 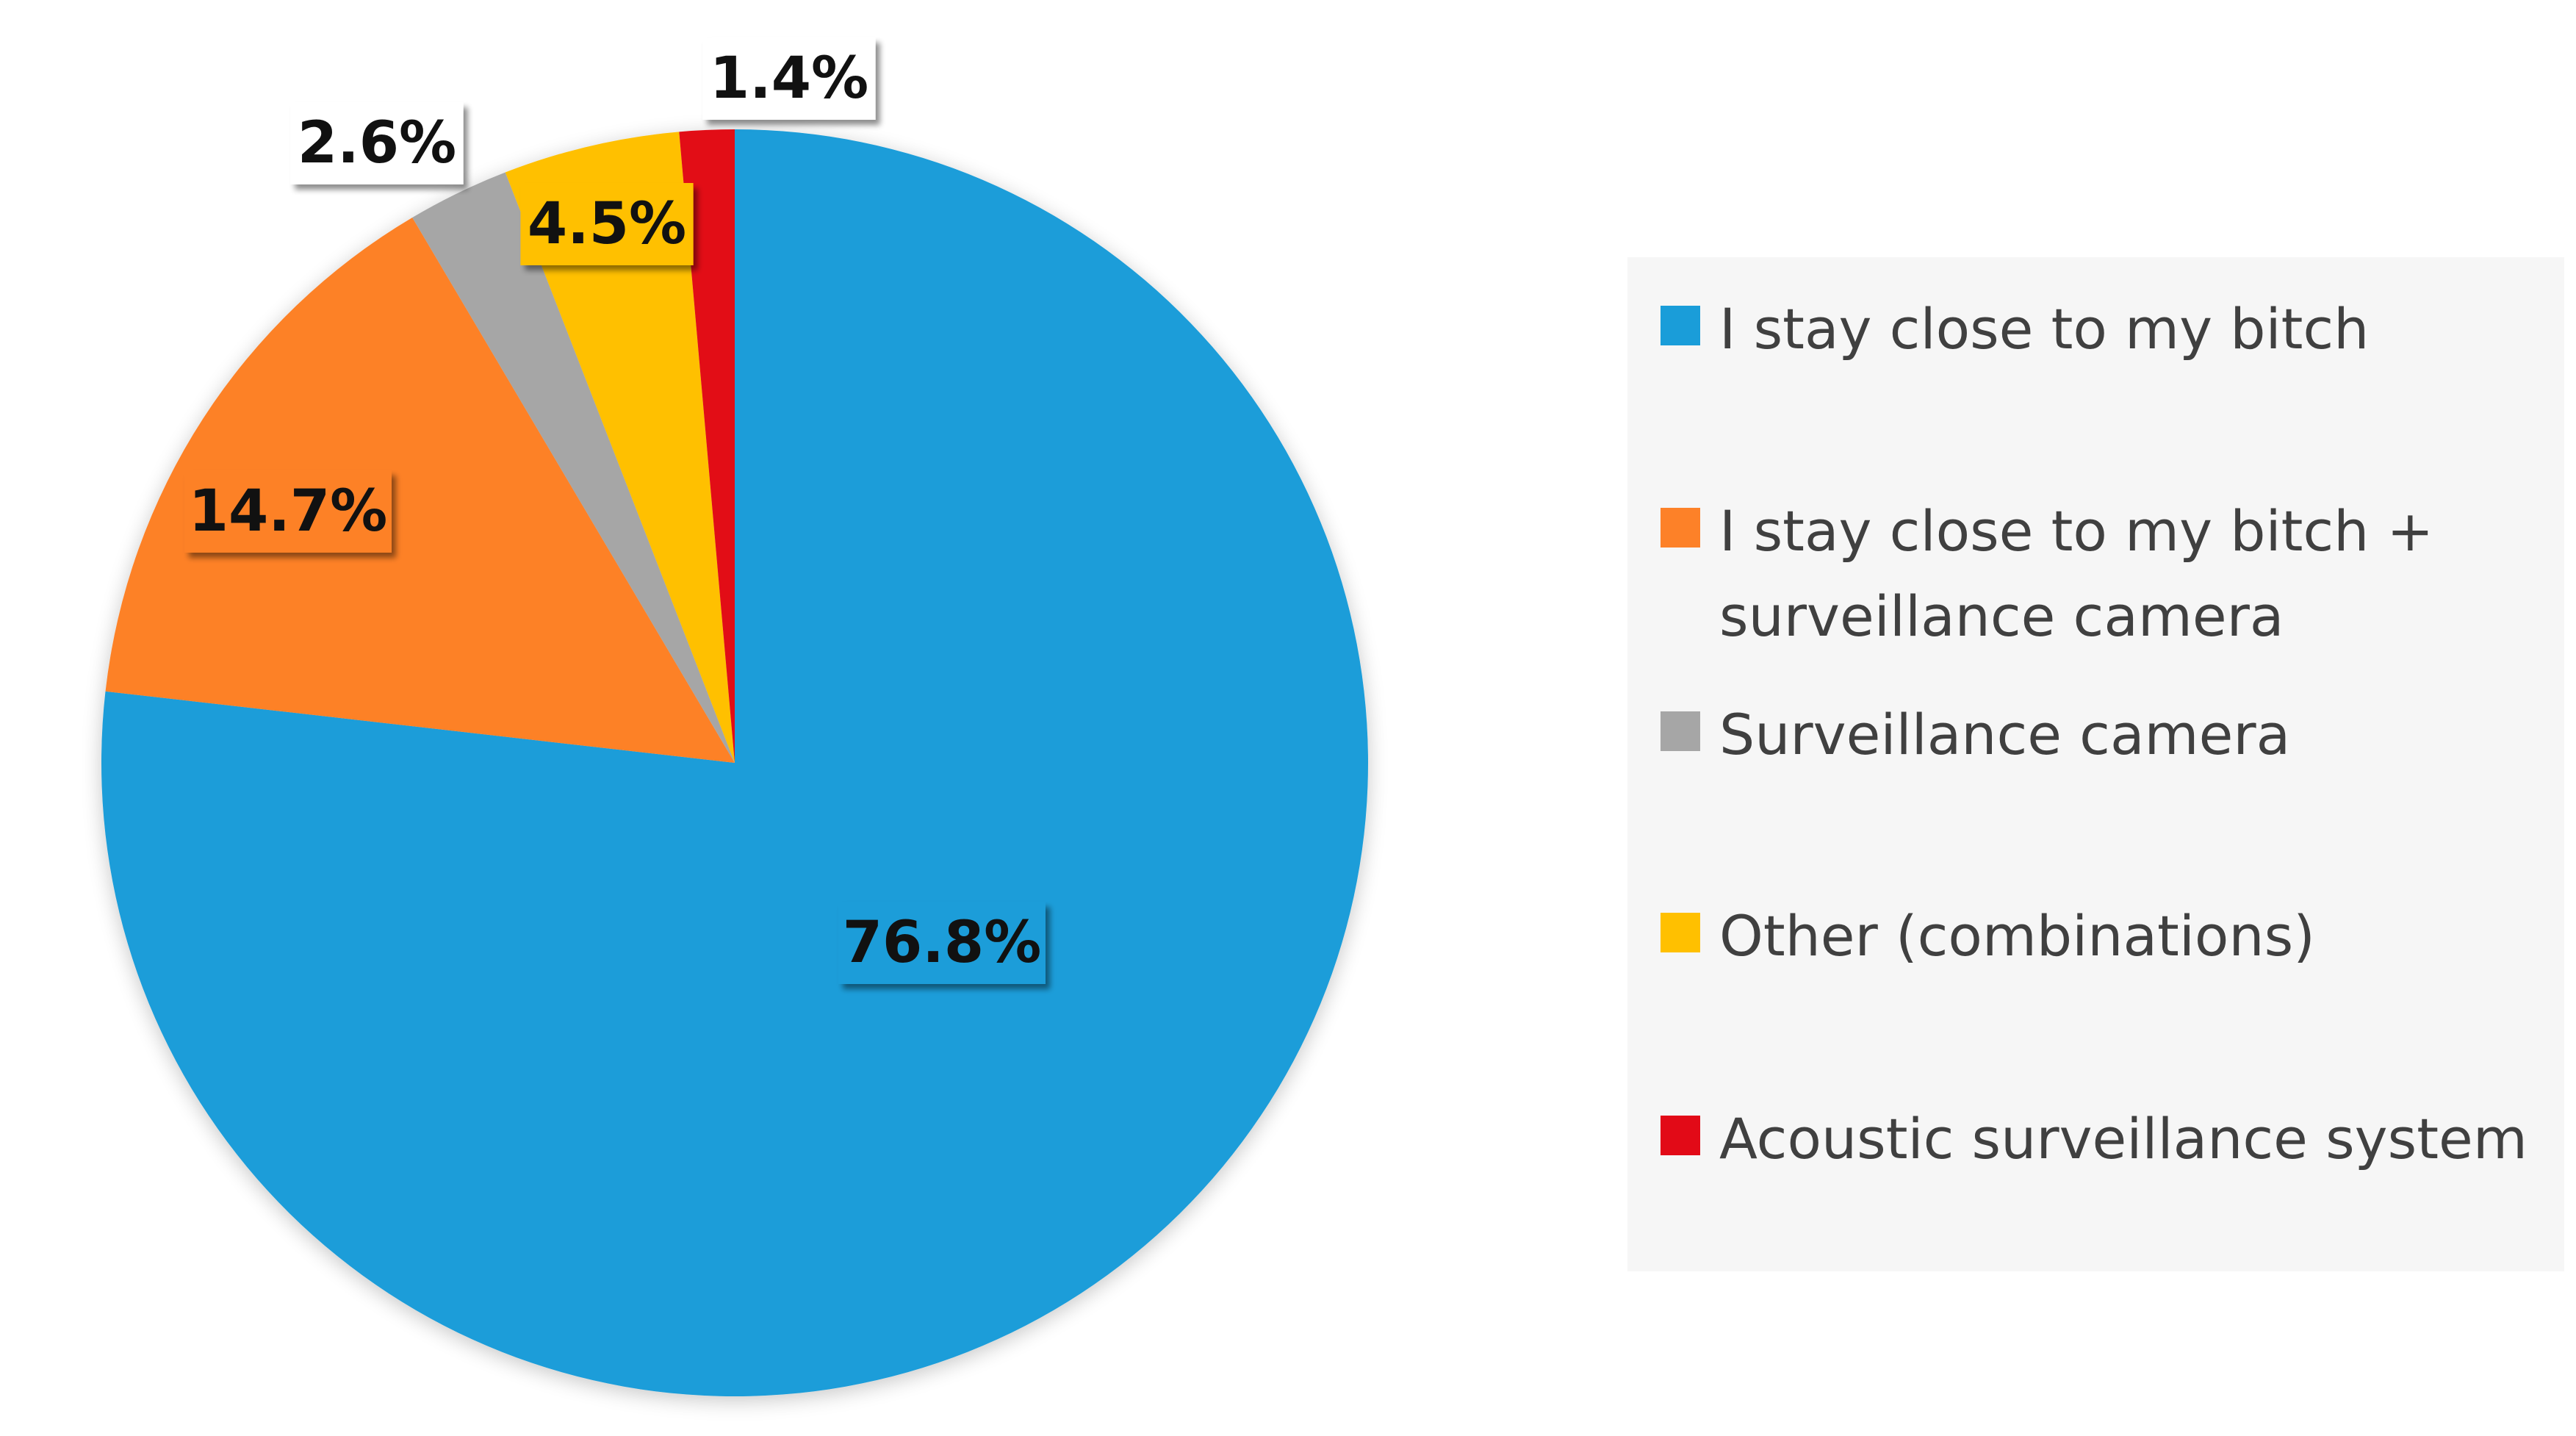 I want to click on data-label: 1.4%, so click(x=789, y=79).